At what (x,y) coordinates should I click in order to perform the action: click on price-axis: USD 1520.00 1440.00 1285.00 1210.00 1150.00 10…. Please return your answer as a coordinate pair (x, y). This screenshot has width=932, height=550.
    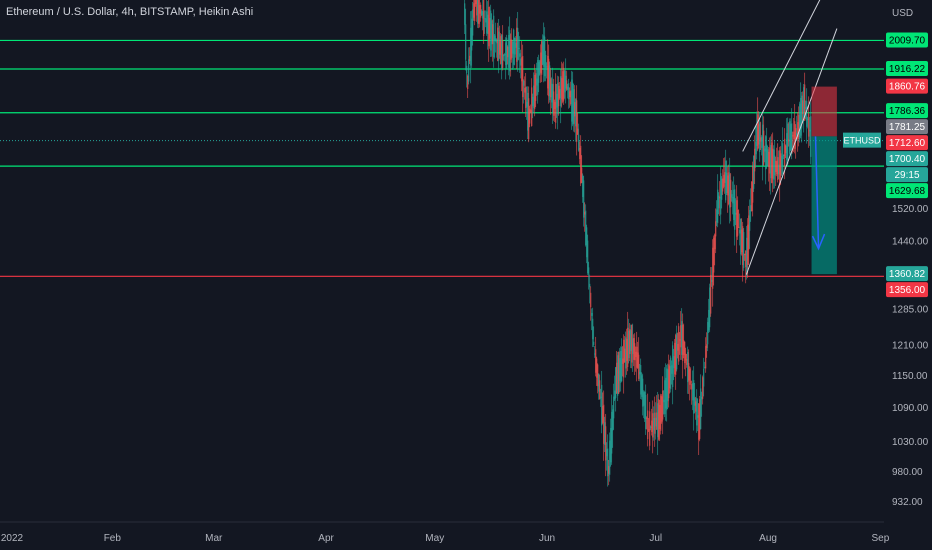
    Looking at the image, I should click on (908, 275).